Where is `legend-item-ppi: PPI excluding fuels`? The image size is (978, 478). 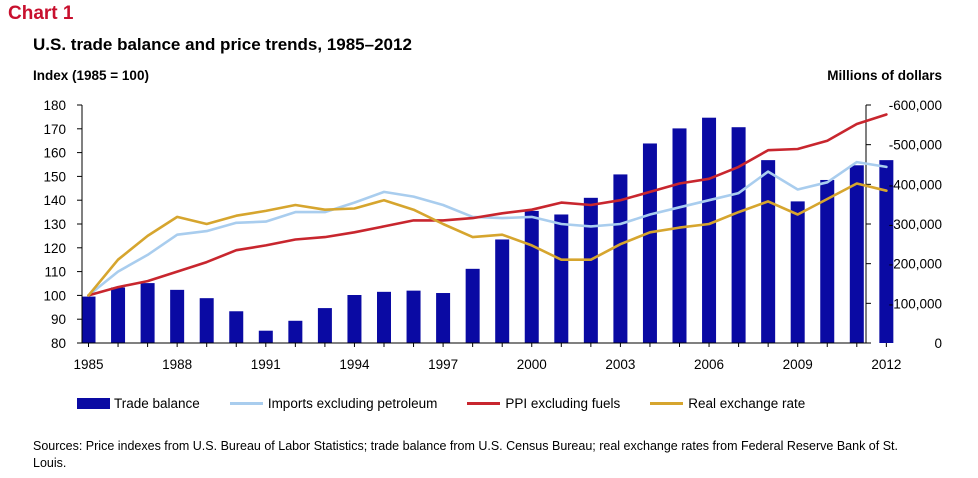
legend-item-ppi: PPI excluding fuels is located at coordinates (543, 403).